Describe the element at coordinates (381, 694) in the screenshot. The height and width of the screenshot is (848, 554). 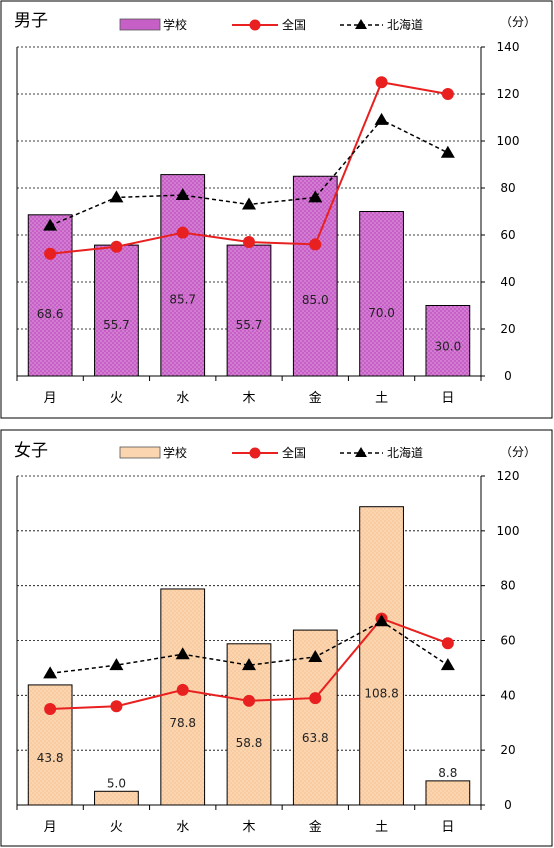
I see `data-label: 108.8` at that location.